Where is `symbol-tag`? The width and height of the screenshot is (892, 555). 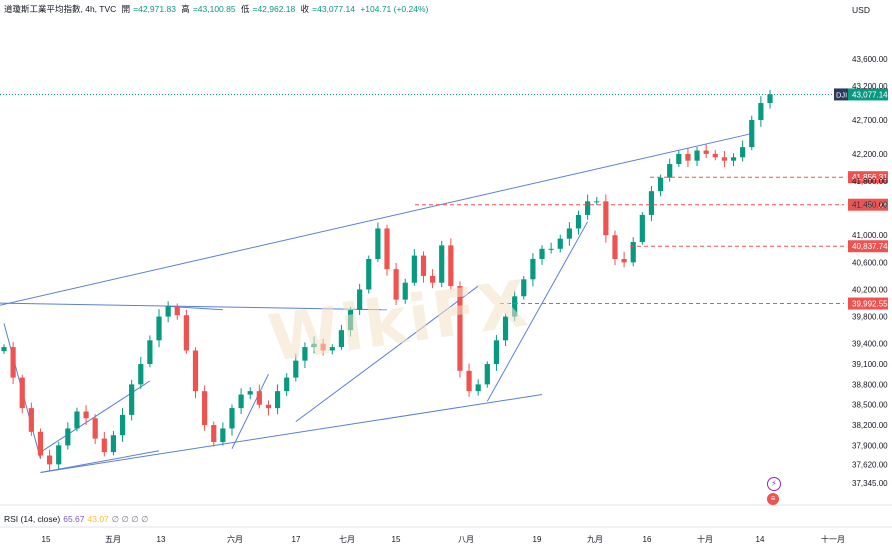
symbol-tag is located at coordinates (841, 94).